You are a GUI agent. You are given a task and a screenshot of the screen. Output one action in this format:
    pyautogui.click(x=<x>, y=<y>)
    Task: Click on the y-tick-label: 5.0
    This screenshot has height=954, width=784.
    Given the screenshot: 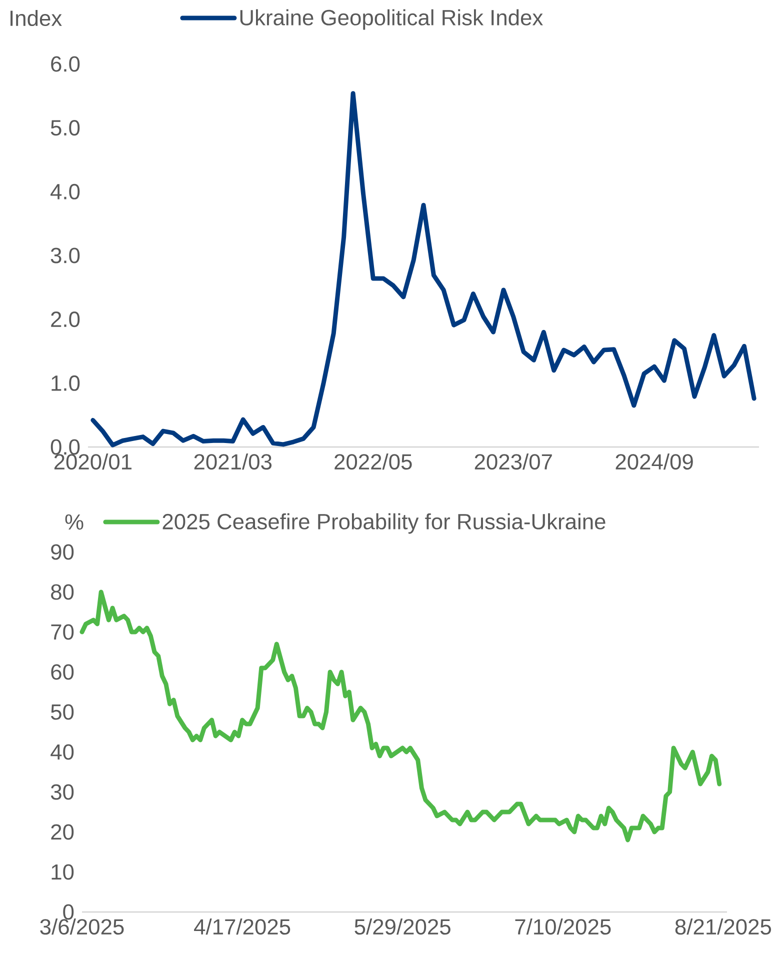 What is the action you would take?
    pyautogui.click(x=65, y=128)
    